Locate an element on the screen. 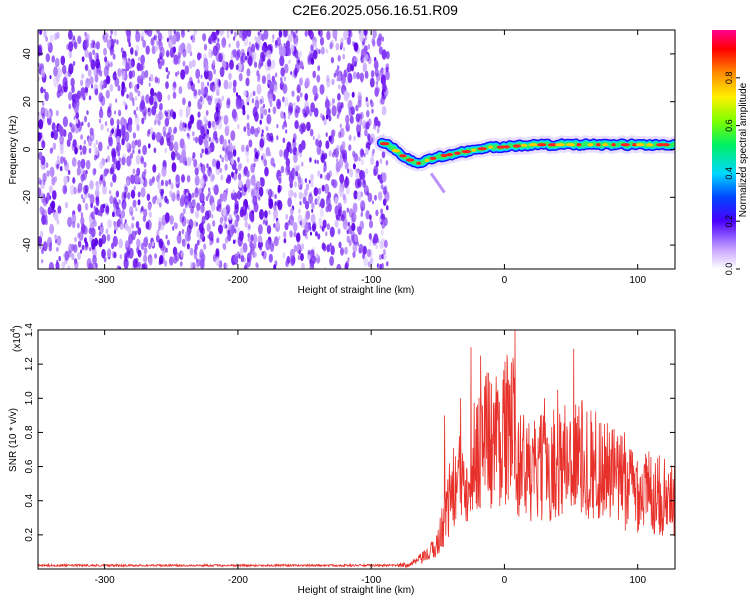 This screenshot has width=750, height=600. colorbar-tick-label: 0.8 is located at coordinates (729, 78).